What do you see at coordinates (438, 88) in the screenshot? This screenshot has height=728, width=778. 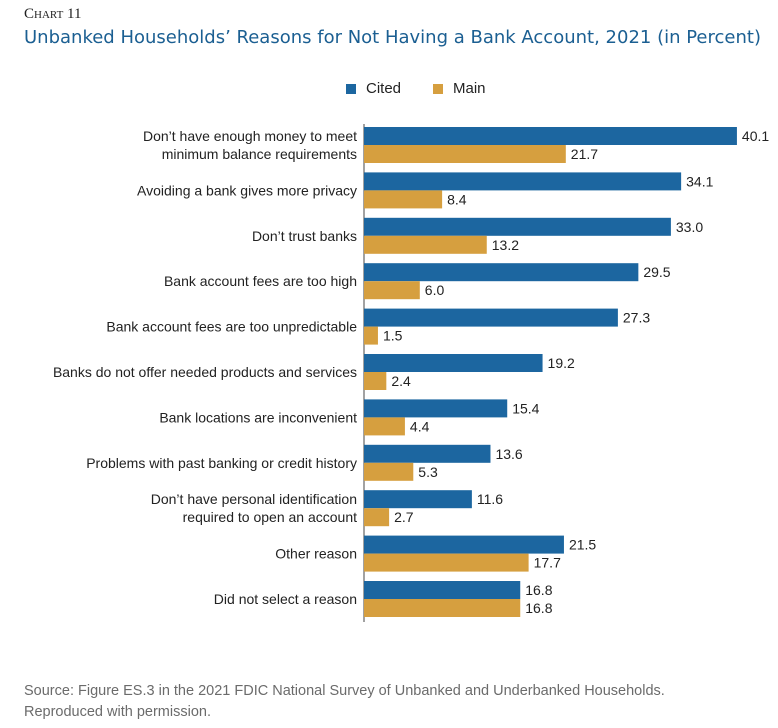 I see `legend-swatch-main` at bounding box center [438, 88].